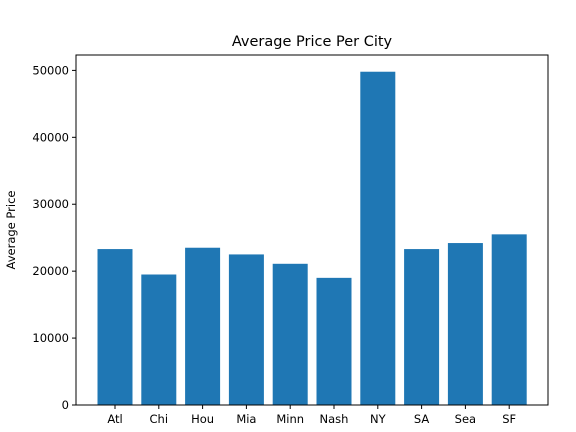 The image size is (576, 432). Describe the element at coordinates (159, 339) in the screenshot. I see `bar-chi` at that location.